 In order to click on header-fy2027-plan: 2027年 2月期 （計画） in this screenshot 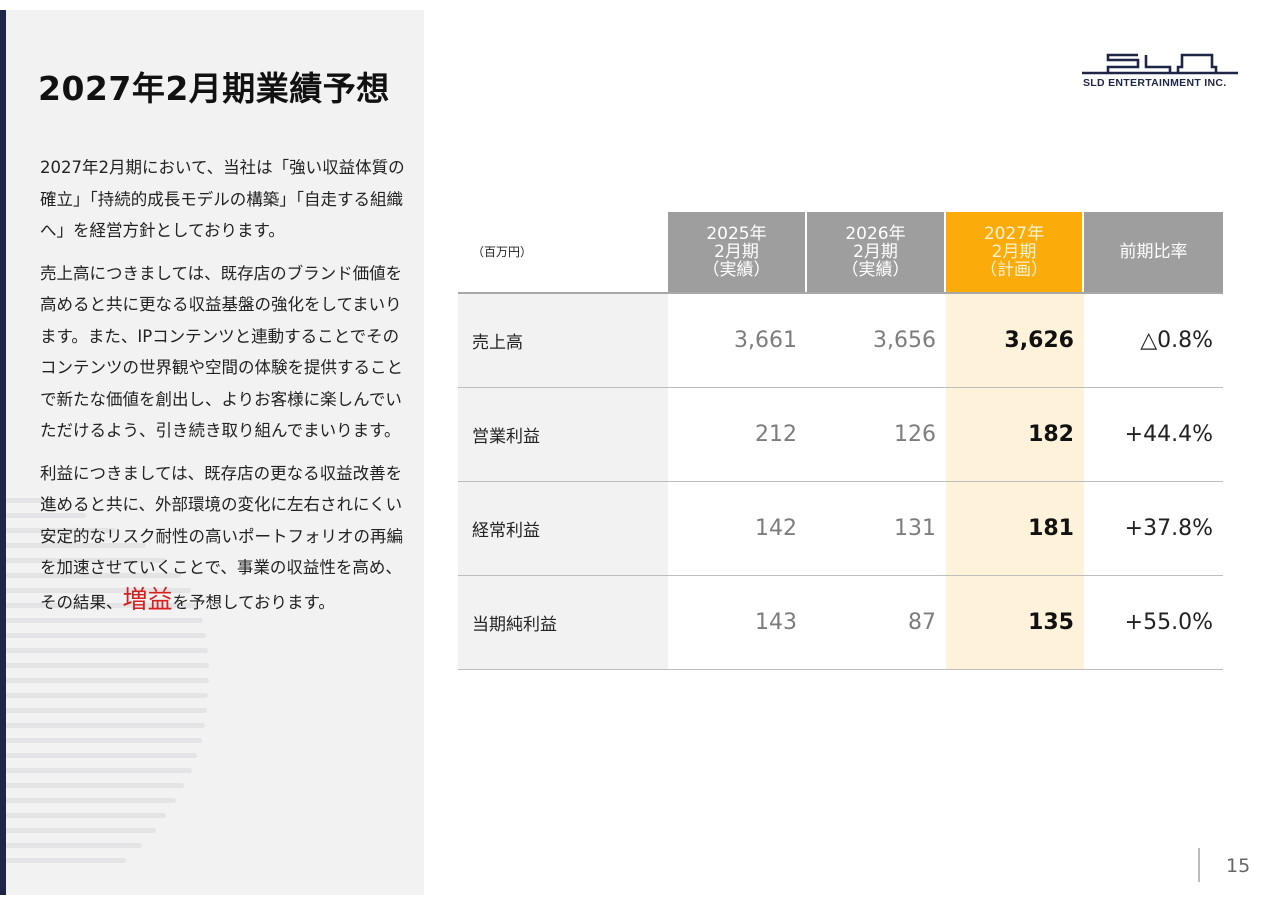, I will do `click(1015, 252)`.